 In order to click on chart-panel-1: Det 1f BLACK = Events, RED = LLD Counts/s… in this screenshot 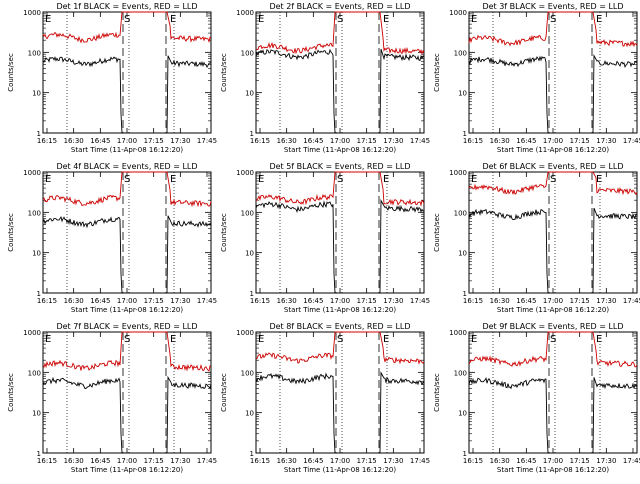, I will do `click(112, 78)`.